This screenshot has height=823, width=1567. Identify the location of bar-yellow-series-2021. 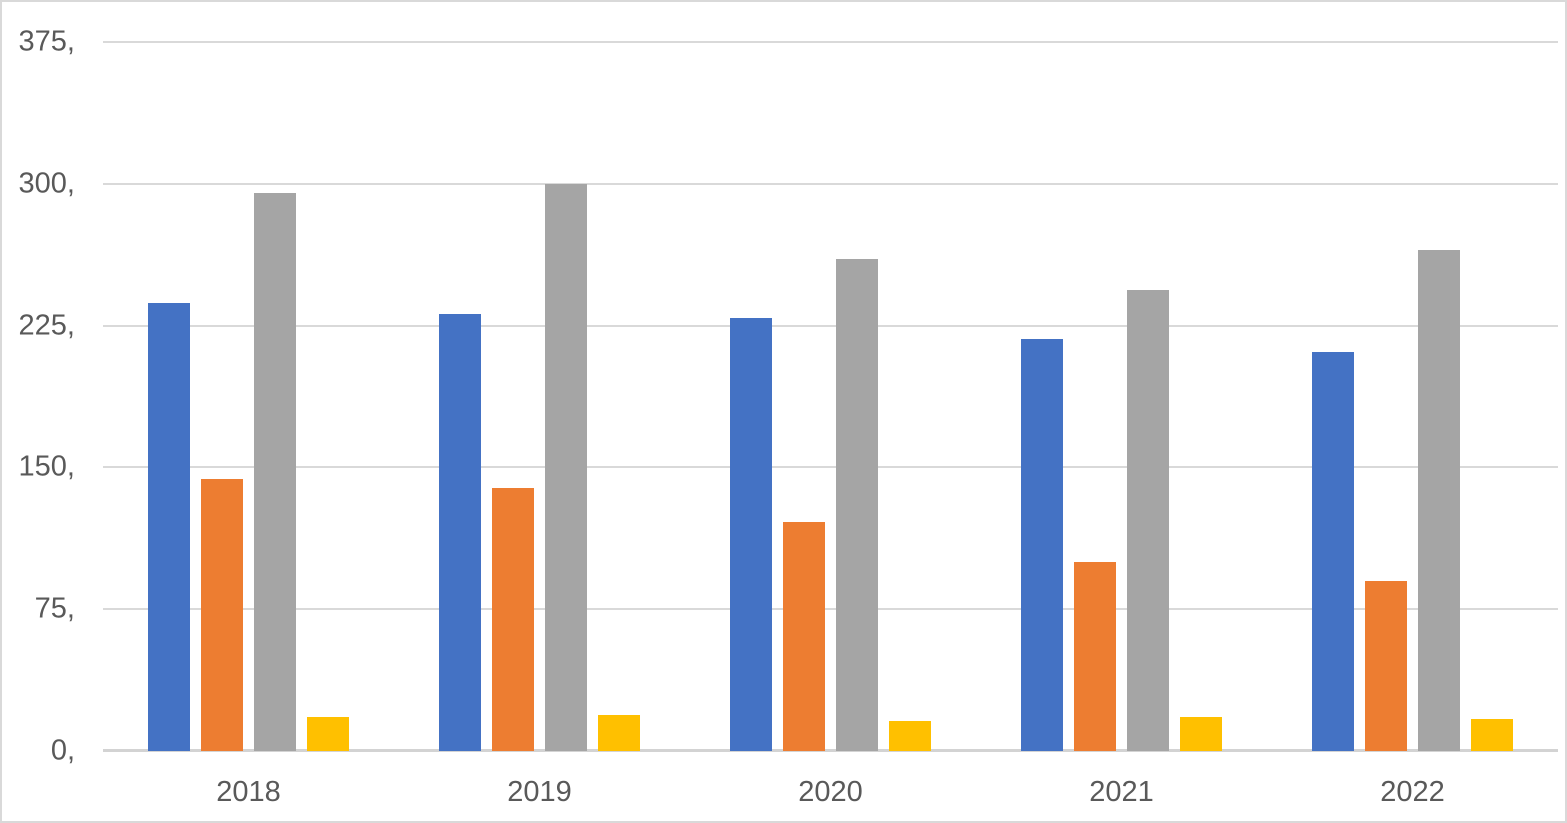
(1201, 733).